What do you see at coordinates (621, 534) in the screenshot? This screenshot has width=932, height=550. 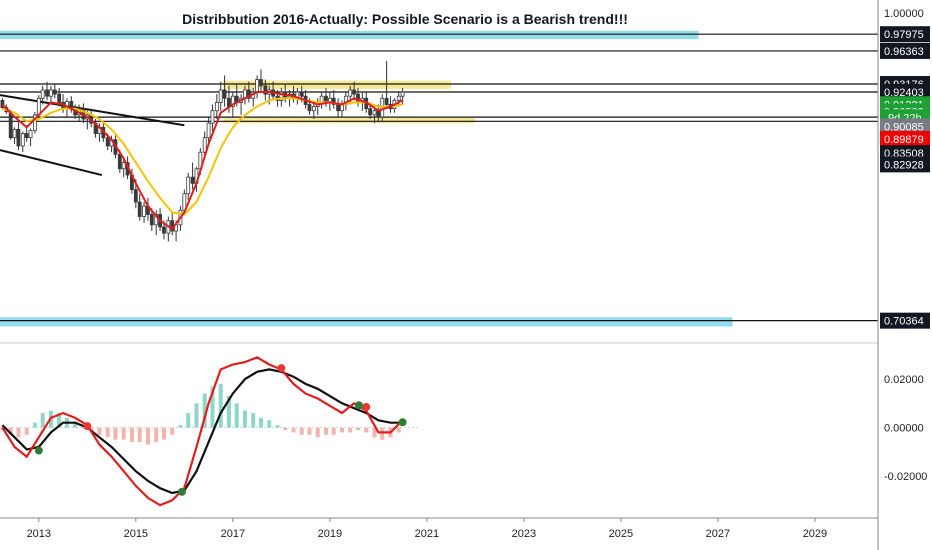 I see `time-tick-label: 2025` at bounding box center [621, 534].